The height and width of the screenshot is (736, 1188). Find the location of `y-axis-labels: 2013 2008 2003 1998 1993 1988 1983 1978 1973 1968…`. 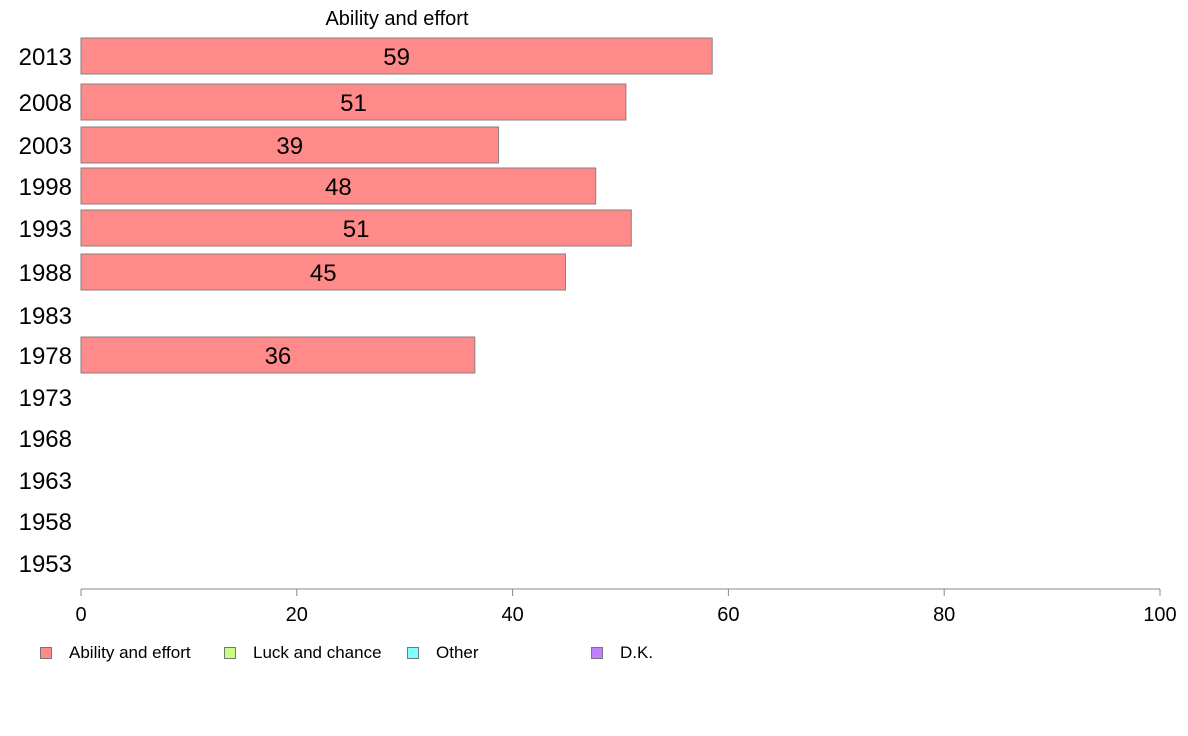

y-axis-labels: 2013 2008 2003 1998 1993 1988 1983 1978 1973 1968… is located at coordinates (45, 311).